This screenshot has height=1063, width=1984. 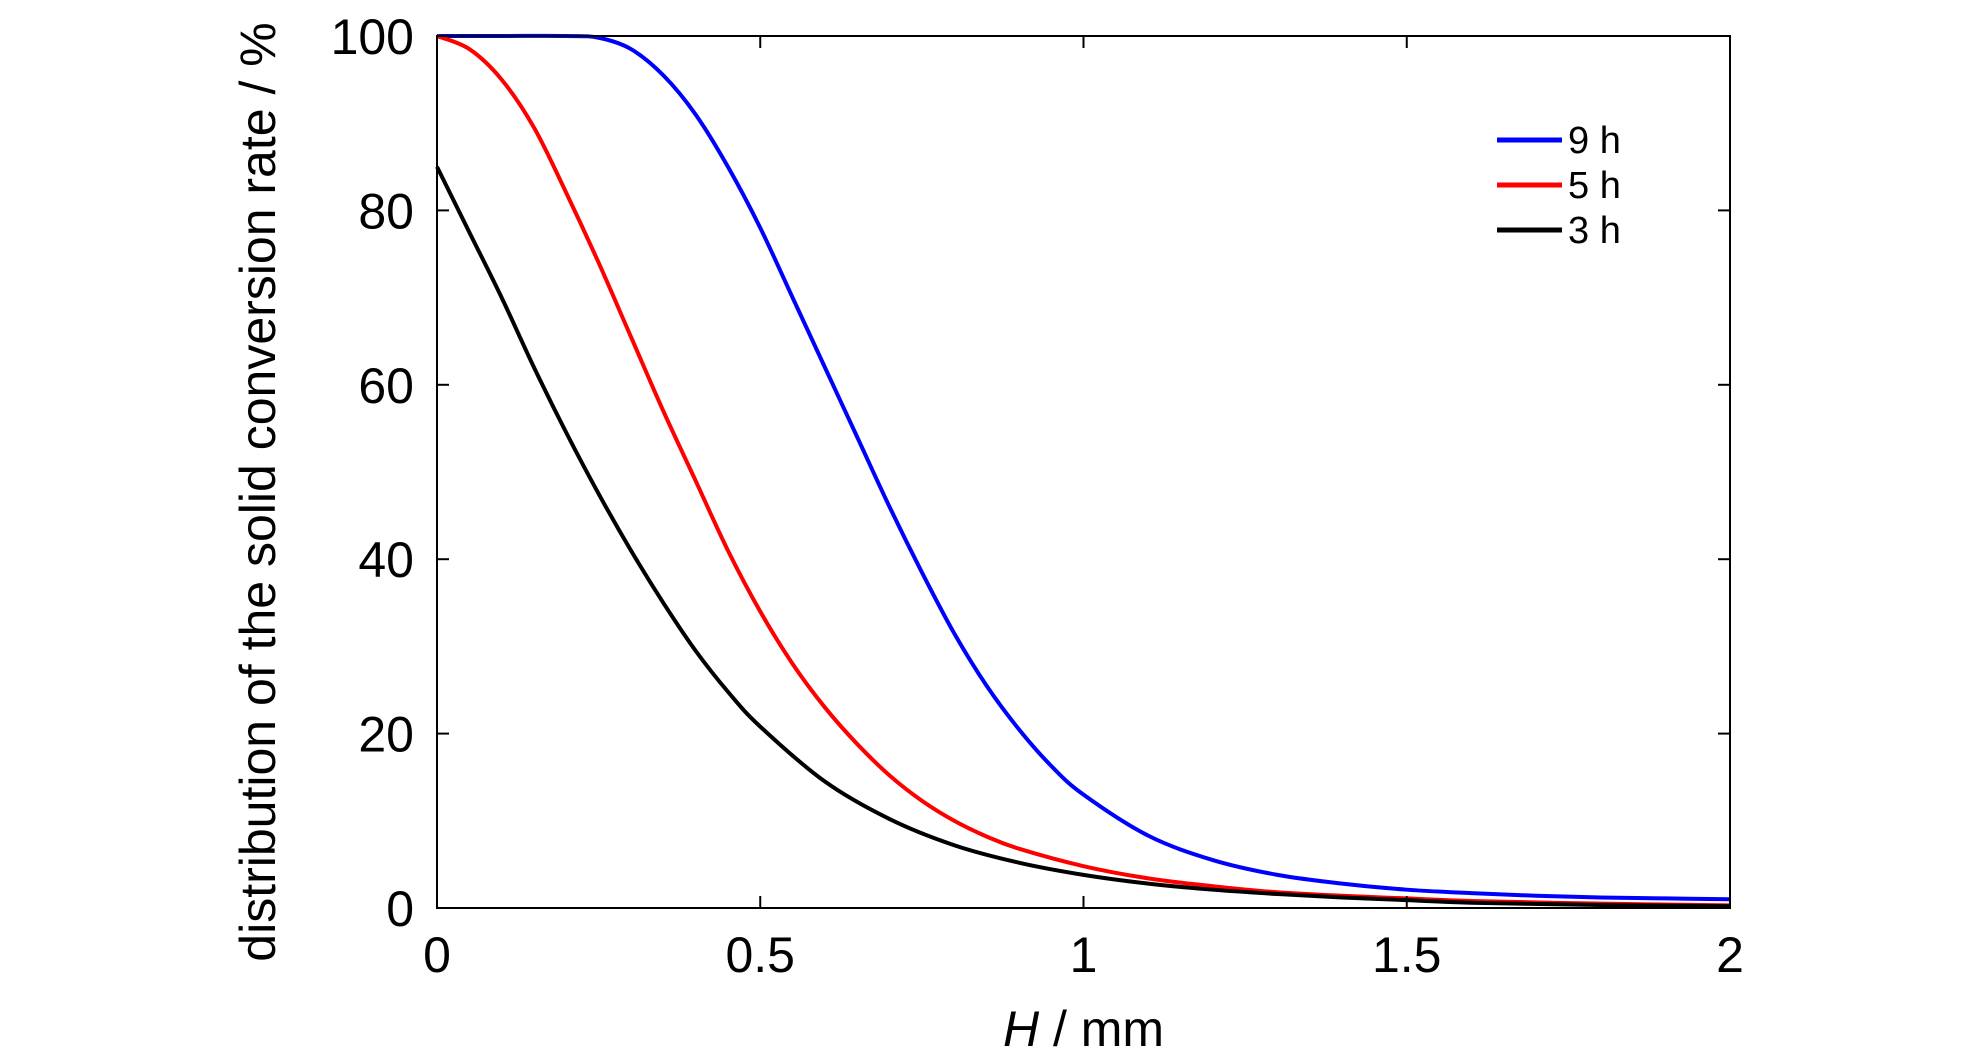 I want to click on x-tick-label: 0, so click(x=437, y=955).